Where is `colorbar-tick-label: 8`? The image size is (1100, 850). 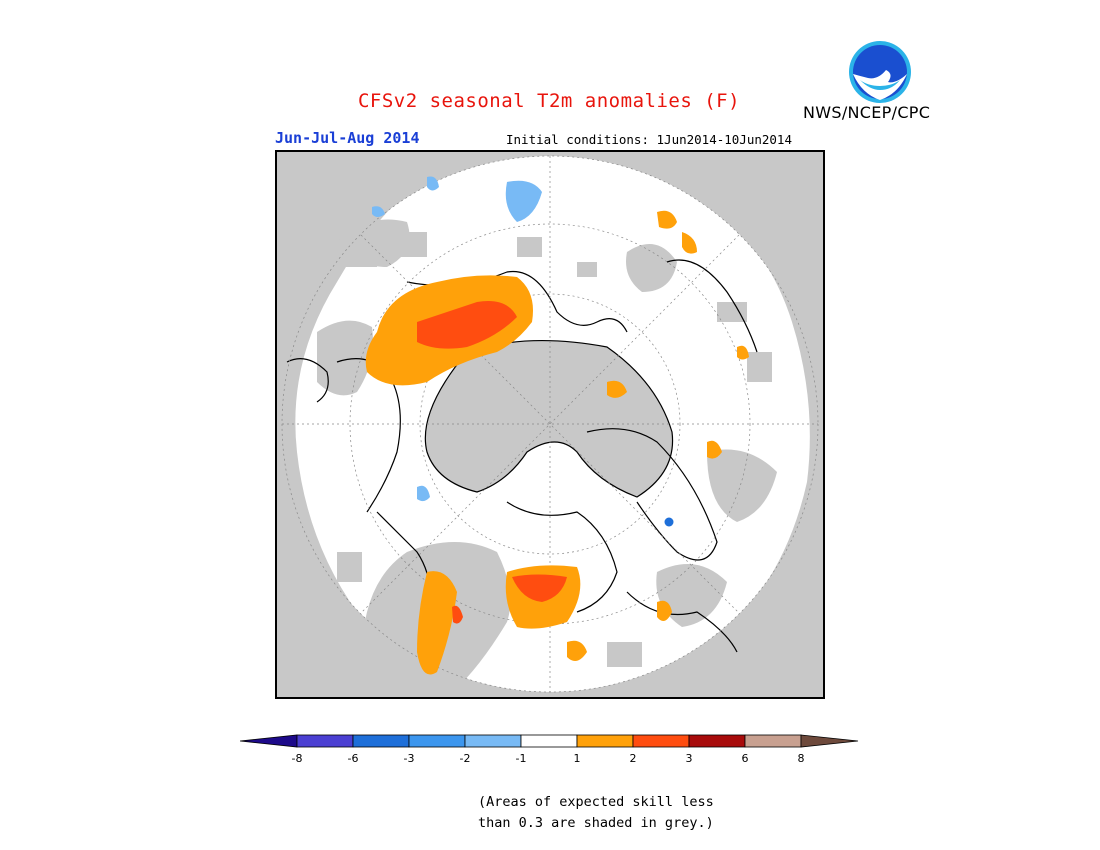
colorbar-tick-label: 8 is located at coordinates (801, 758).